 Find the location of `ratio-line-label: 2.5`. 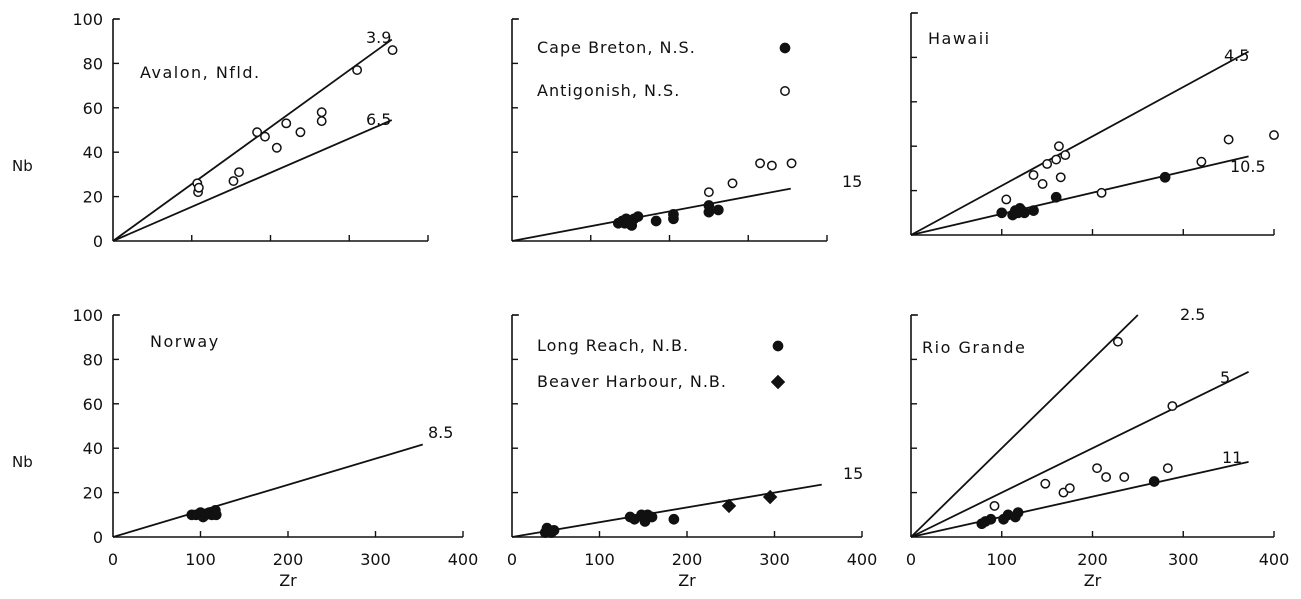

ratio-line-label: 2.5 is located at coordinates (1192, 314).